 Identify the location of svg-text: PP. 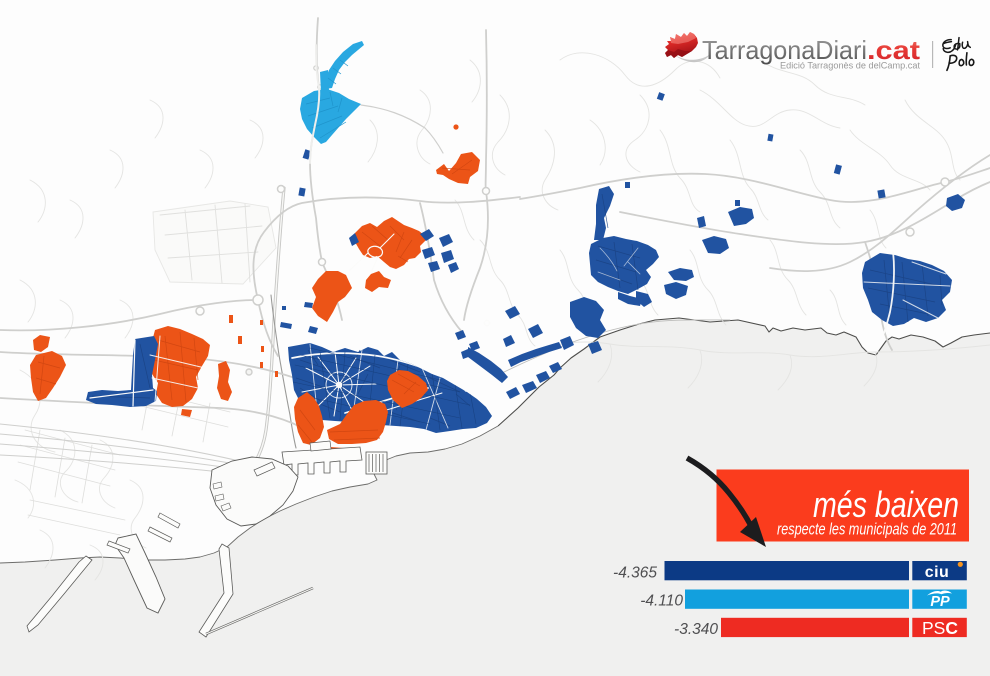
(940, 602).